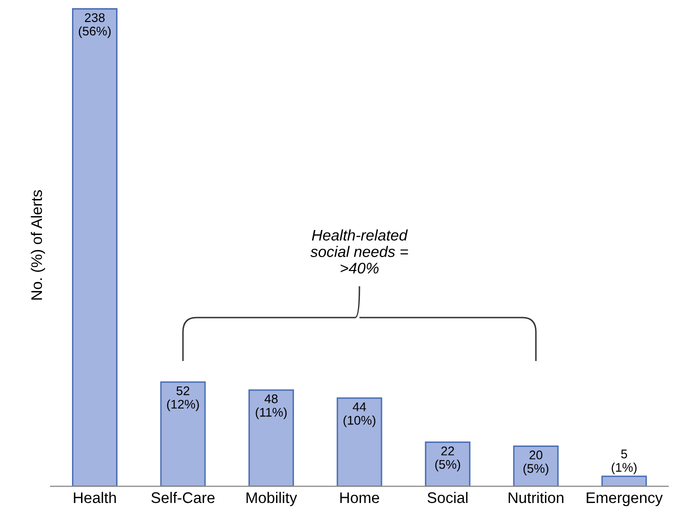 The image size is (675, 513). Describe the element at coordinates (183, 399) in the screenshot. I see `data-label: 52 (12%)` at that location.